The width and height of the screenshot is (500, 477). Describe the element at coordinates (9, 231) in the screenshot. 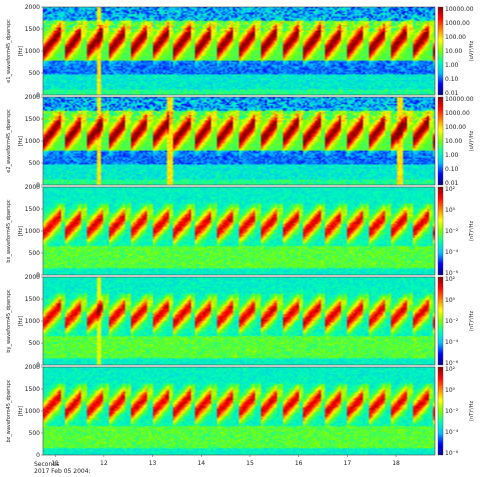

I see `panel-name-label: bx_waveform45_dpwrspc` at that location.